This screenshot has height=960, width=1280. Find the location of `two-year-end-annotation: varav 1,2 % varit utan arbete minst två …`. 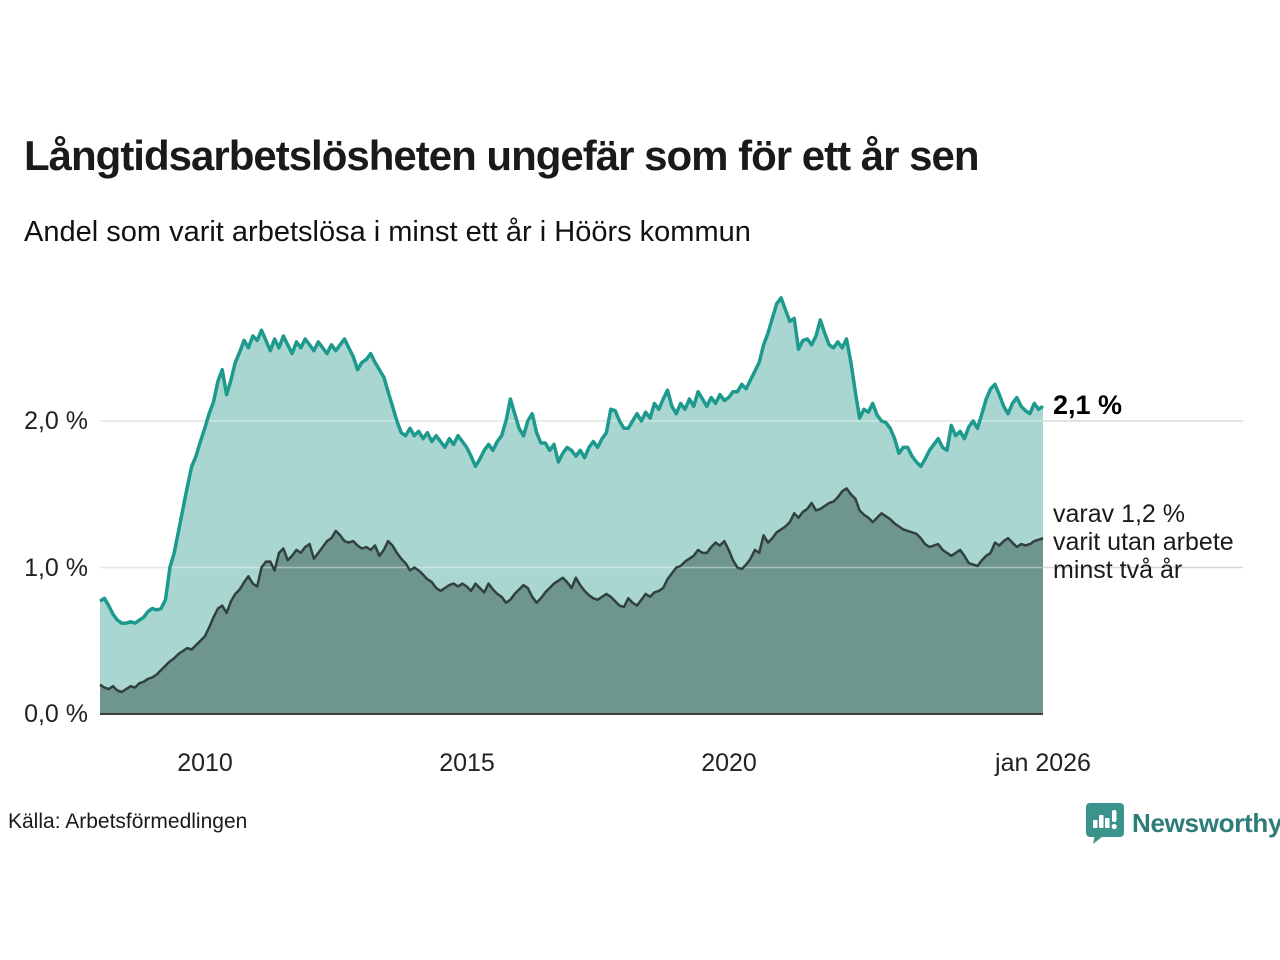

two-year-end-annotation: varav 1,2 % varit utan arbete minst två … is located at coordinates (1143, 542).